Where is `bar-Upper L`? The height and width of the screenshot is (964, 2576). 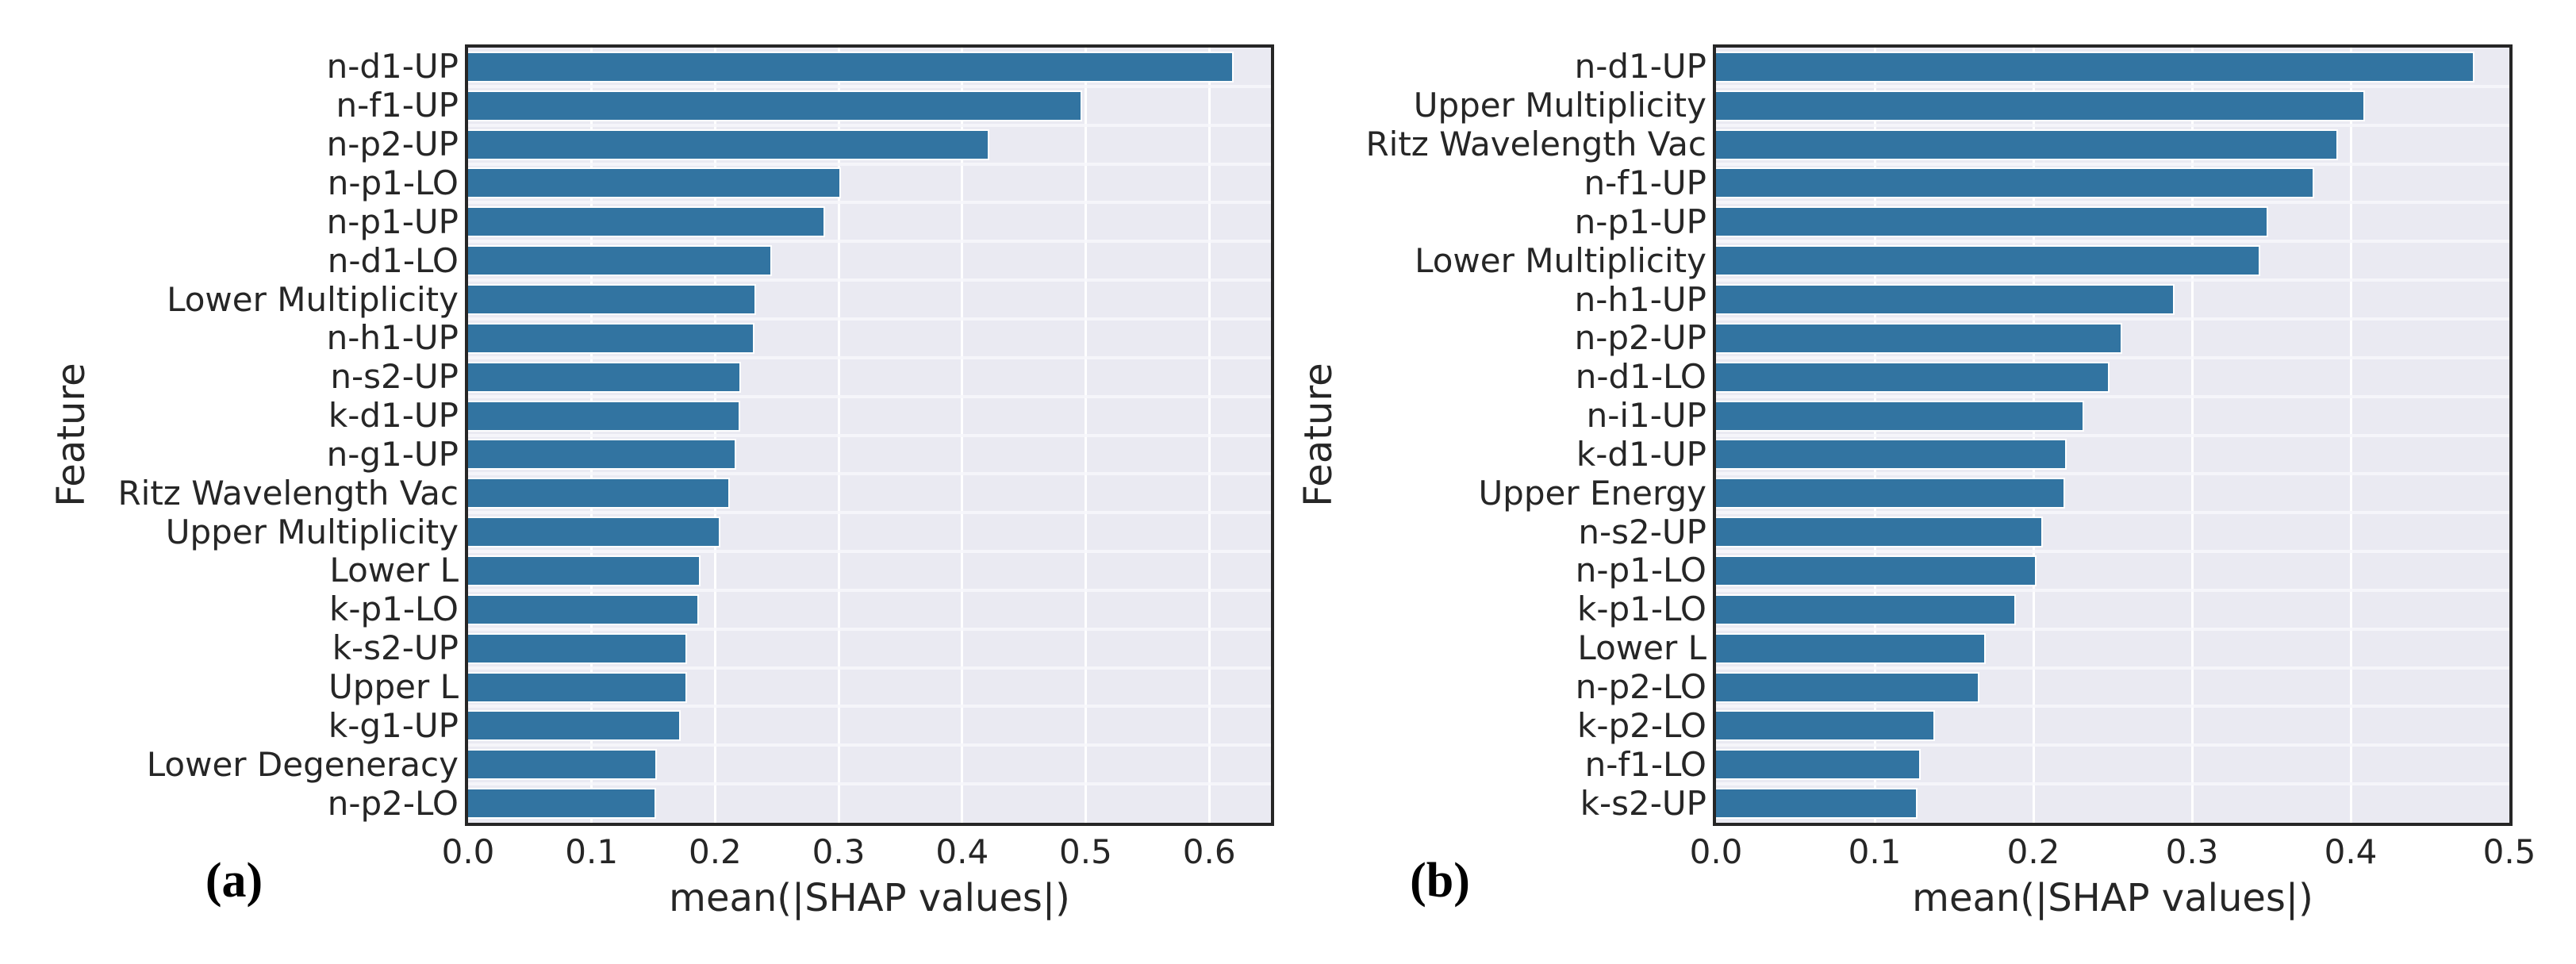
bar-Upper L is located at coordinates (577, 687).